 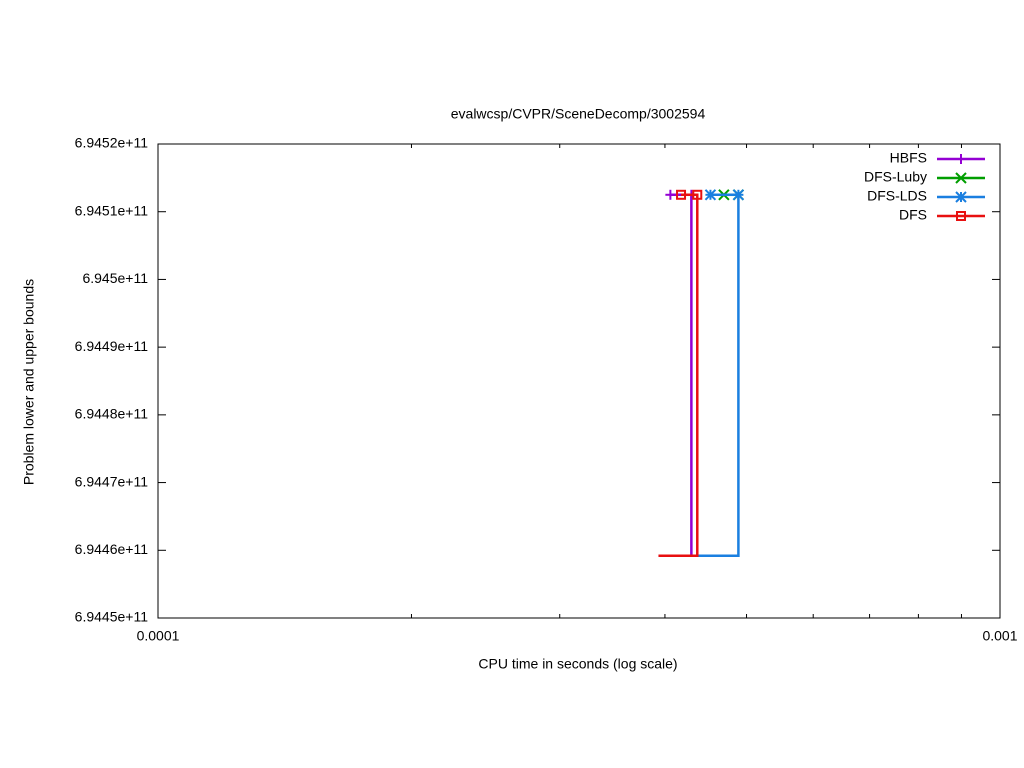 What do you see at coordinates (112, 617) in the screenshot?
I see `y-tick-label: 6.9445e+11` at bounding box center [112, 617].